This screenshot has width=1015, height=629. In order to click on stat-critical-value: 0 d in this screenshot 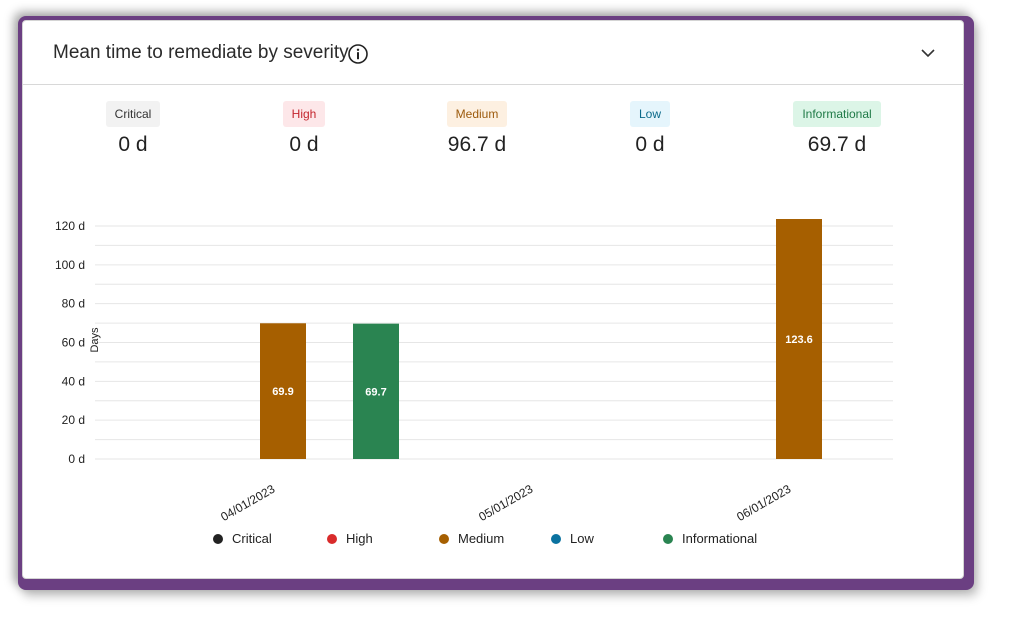, I will do `click(133, 144)`.